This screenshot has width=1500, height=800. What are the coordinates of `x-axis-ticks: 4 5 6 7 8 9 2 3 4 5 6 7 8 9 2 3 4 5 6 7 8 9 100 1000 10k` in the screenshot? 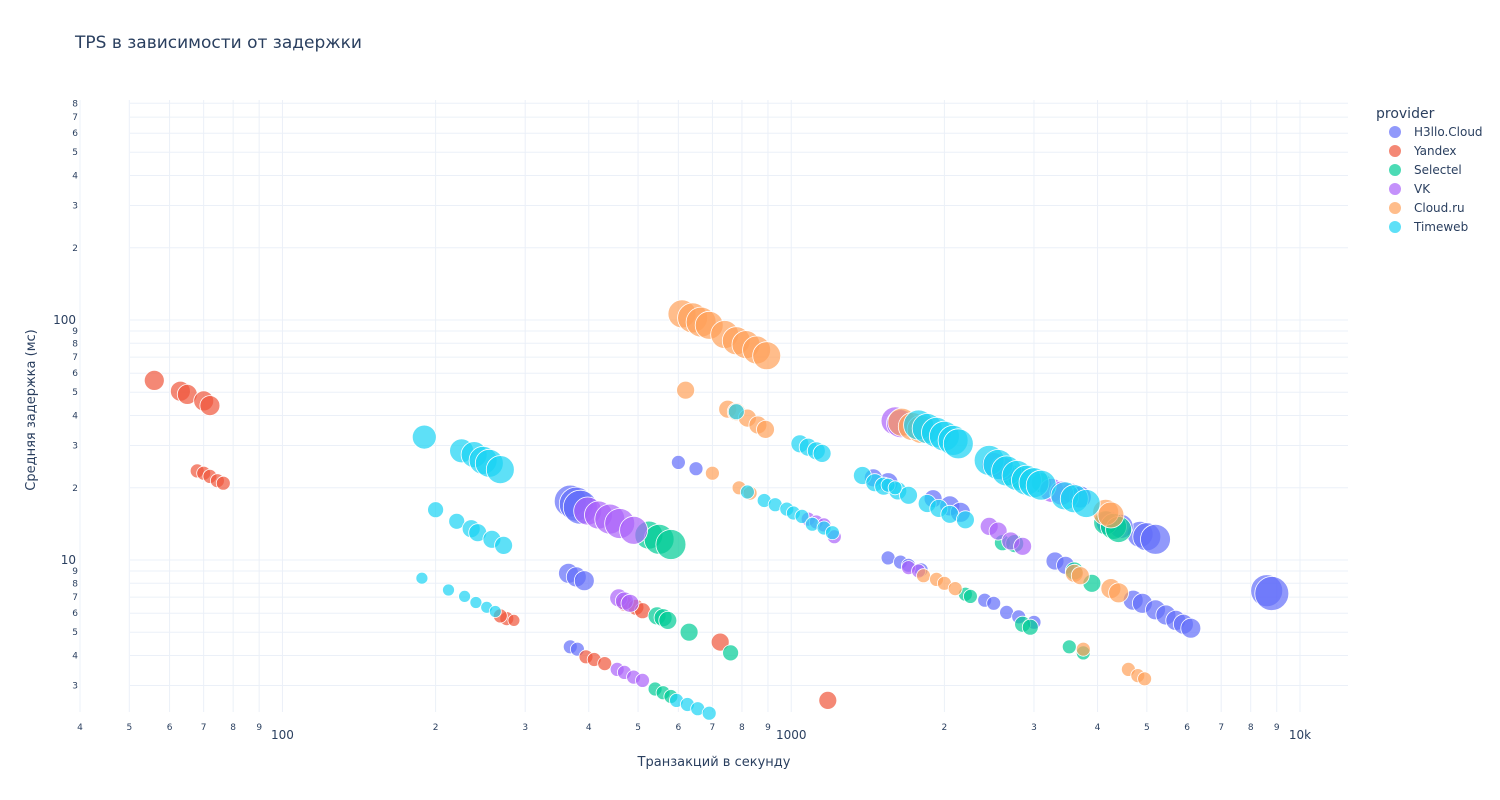 It's located at (694, 732).